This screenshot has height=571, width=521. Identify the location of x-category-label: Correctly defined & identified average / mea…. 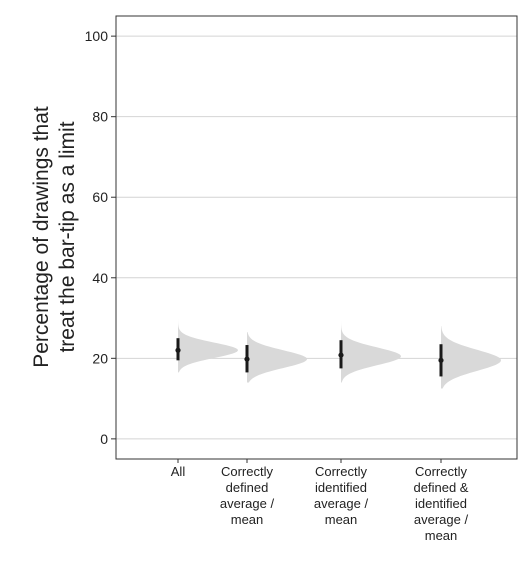
(441, 503).